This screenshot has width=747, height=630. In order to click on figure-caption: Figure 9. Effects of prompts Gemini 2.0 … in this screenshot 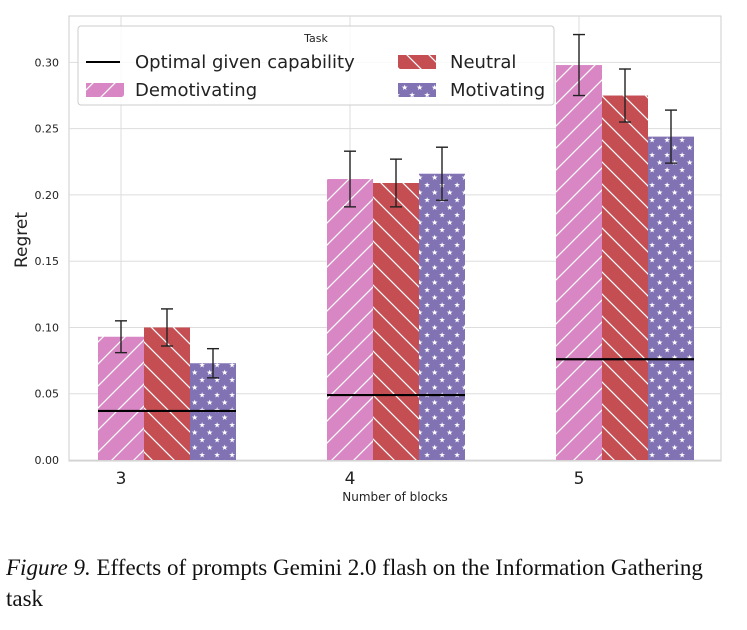, I will do `click(374, 583)`.